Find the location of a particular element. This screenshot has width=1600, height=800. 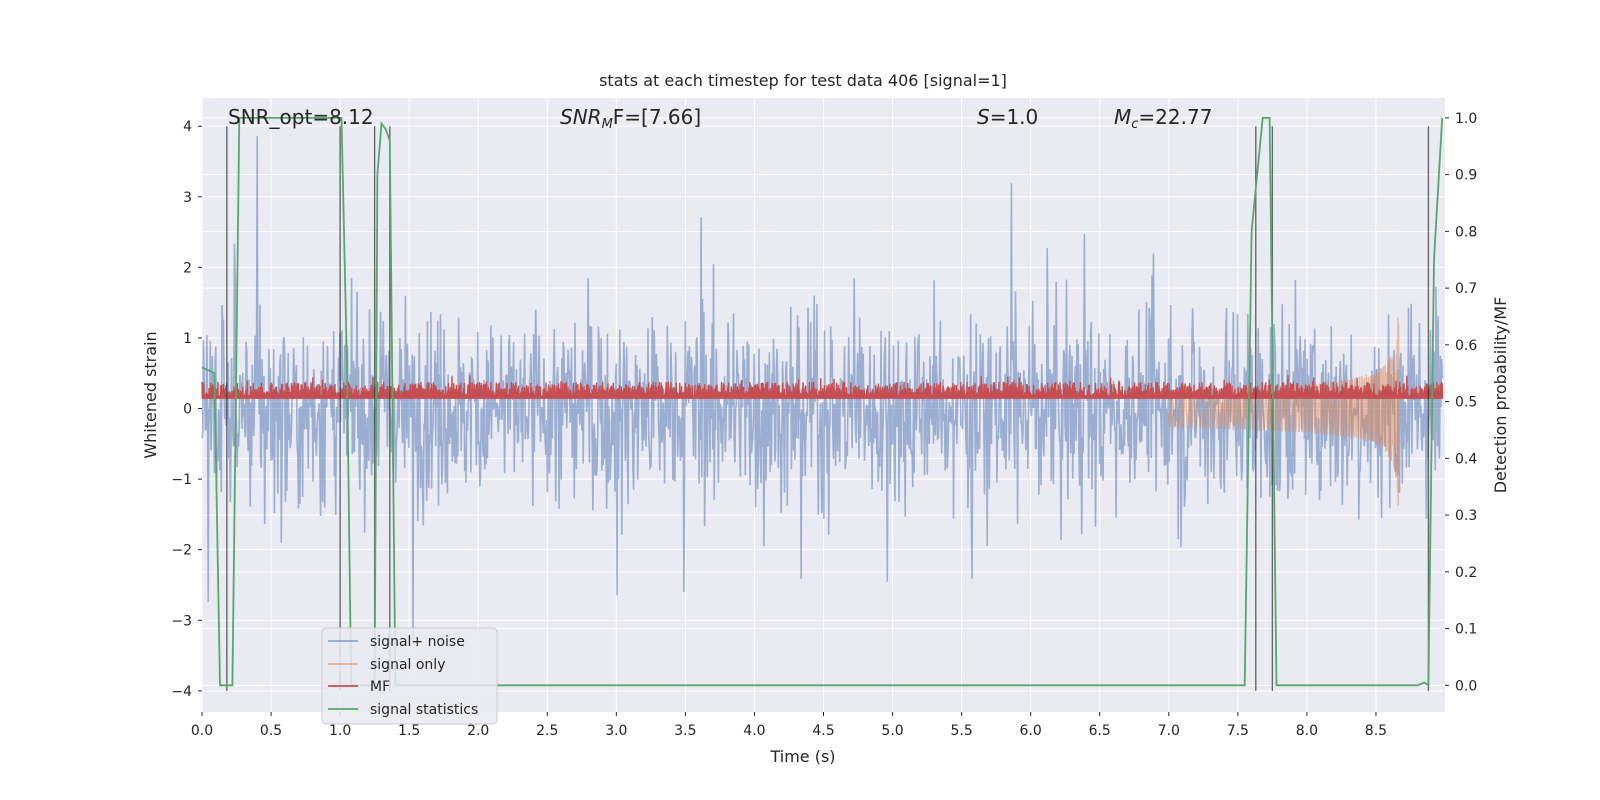

x-tick-label: 5.0 is located at coordinates (892, 731).